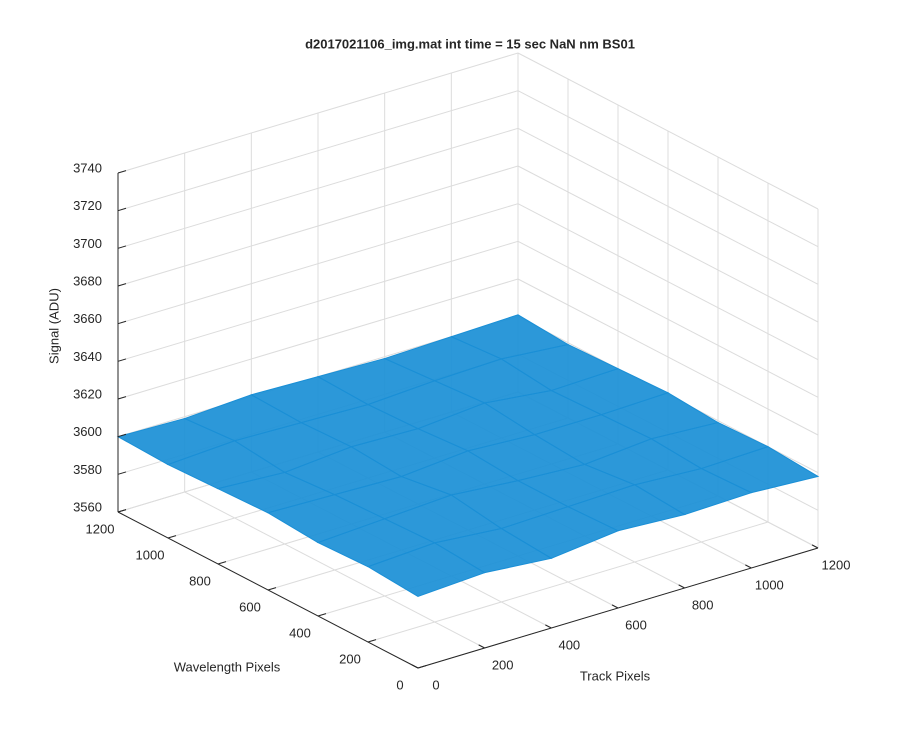 The image size is (900, 750). Describe the element at coordinates (87, 356) in the screenshot. I see `z-tick-label: 3640` at that location.